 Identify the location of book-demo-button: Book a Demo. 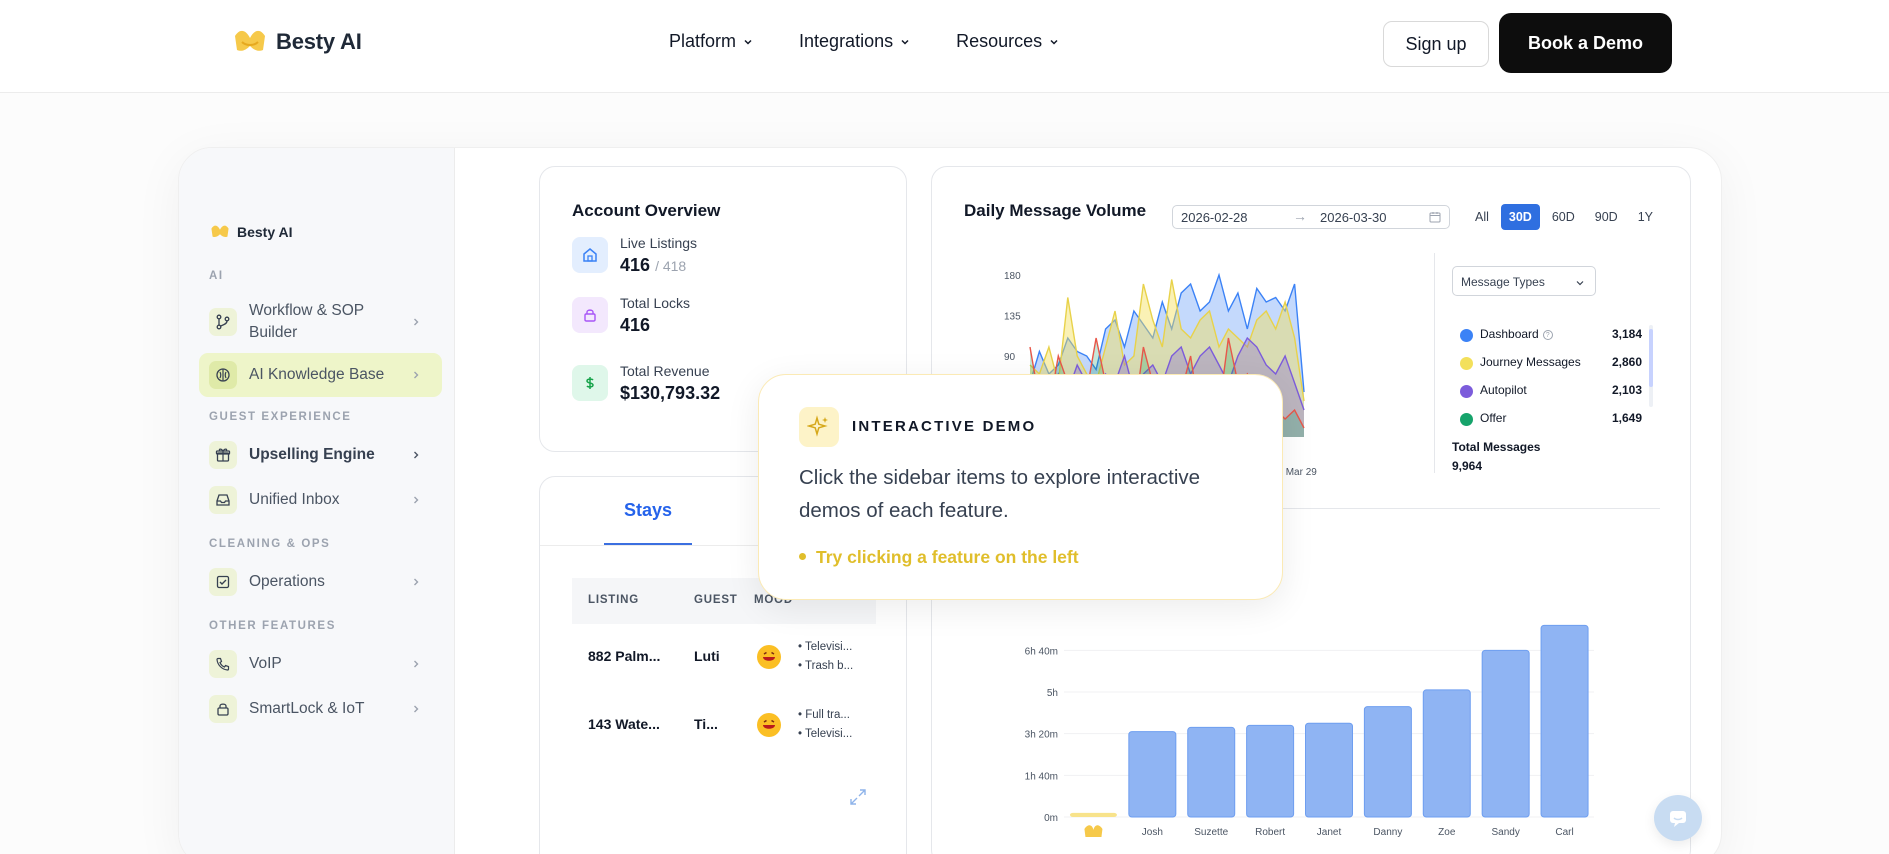
(1585, 43).